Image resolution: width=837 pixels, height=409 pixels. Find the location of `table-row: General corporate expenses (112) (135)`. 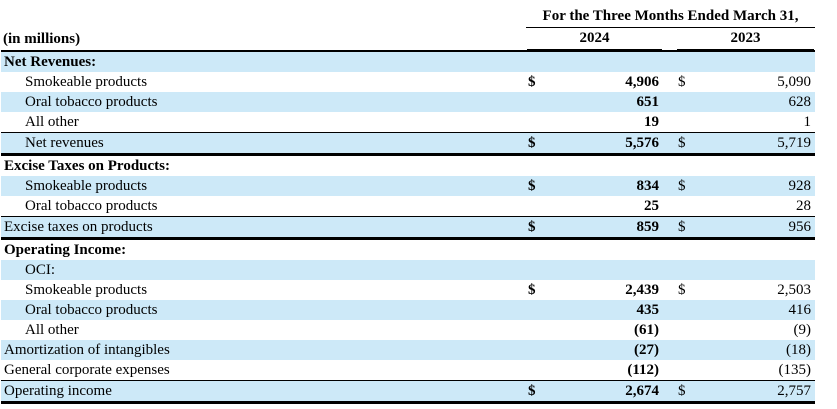

table-row: General corporate expenses (112) (135) is located at coordinates (408, 370).